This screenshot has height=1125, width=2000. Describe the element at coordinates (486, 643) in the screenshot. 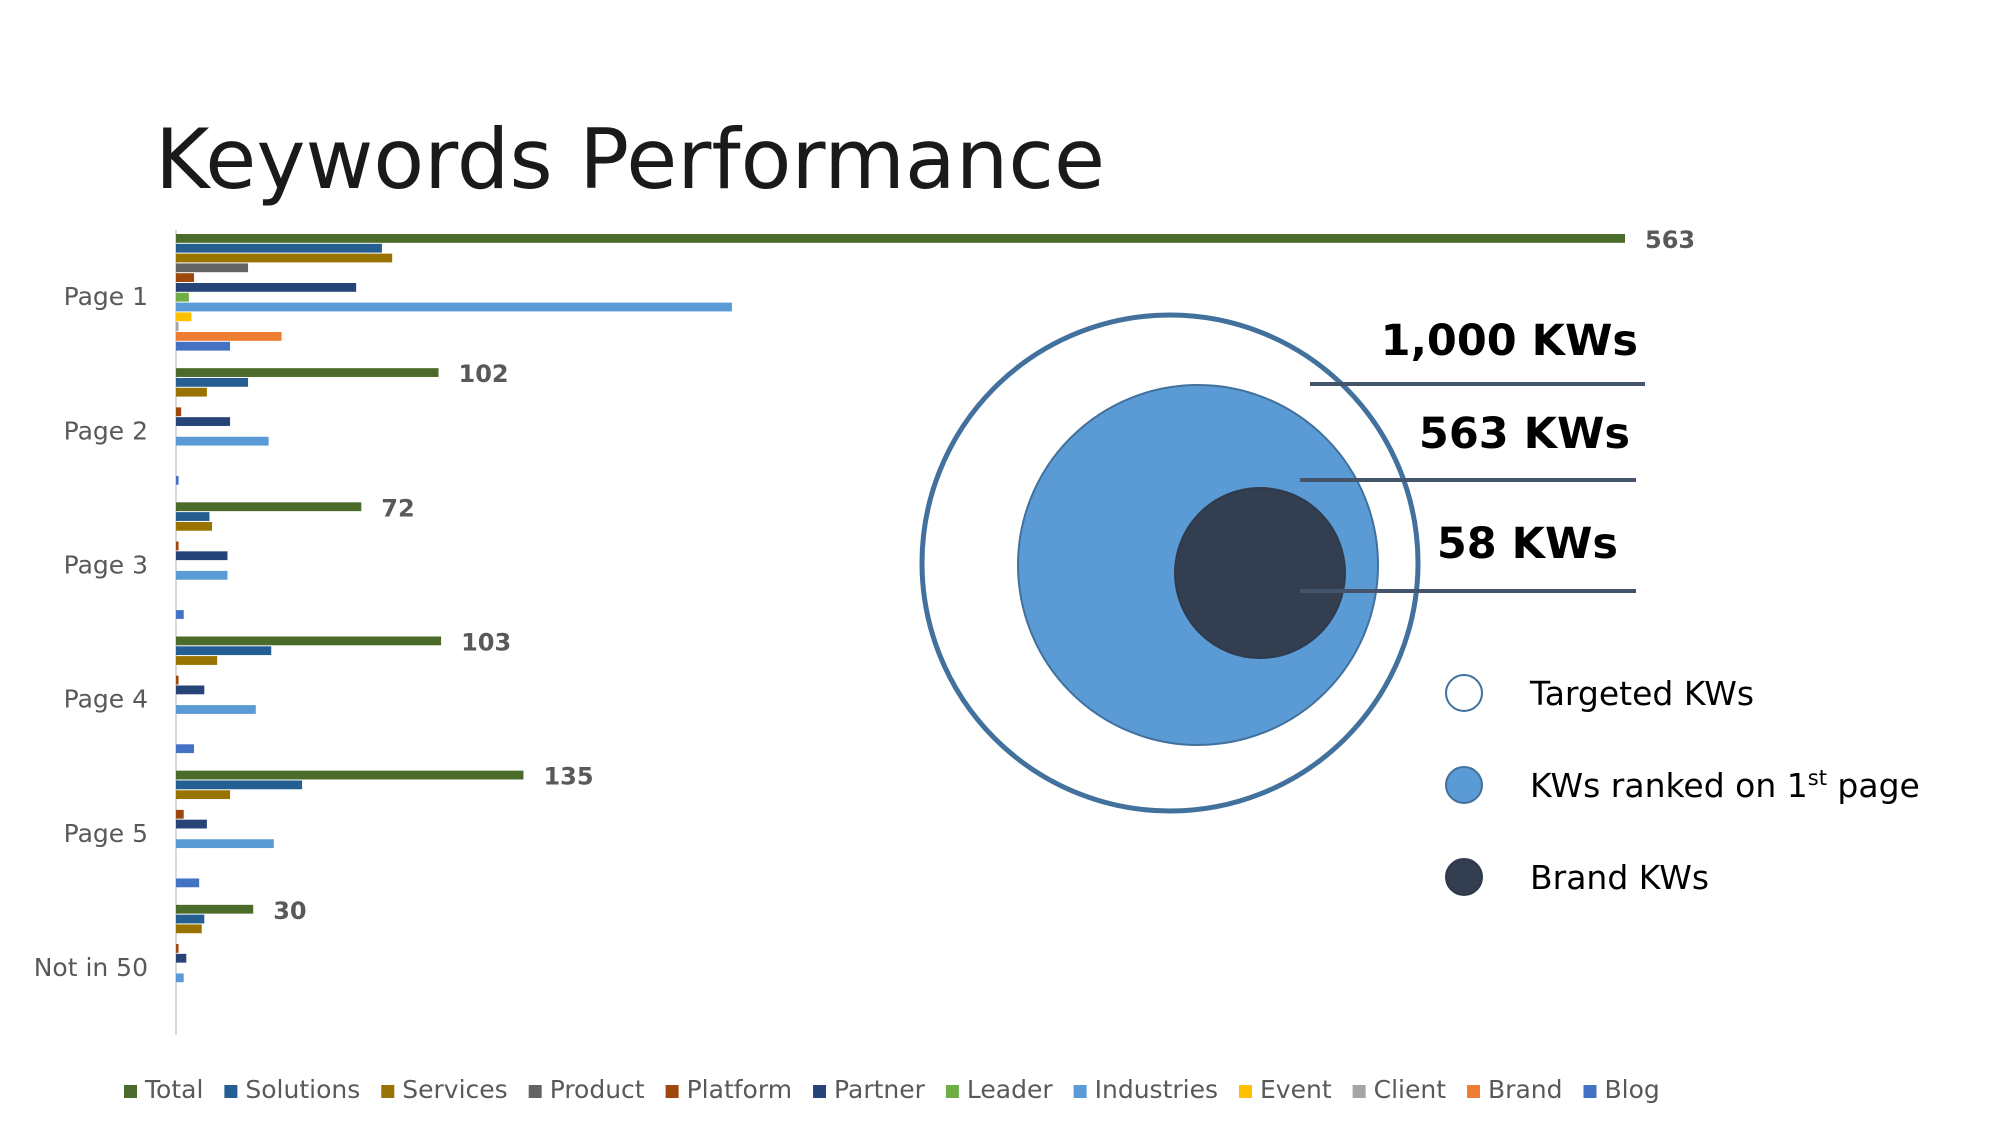

I see `data-label-total-page-4: 103` at that location.